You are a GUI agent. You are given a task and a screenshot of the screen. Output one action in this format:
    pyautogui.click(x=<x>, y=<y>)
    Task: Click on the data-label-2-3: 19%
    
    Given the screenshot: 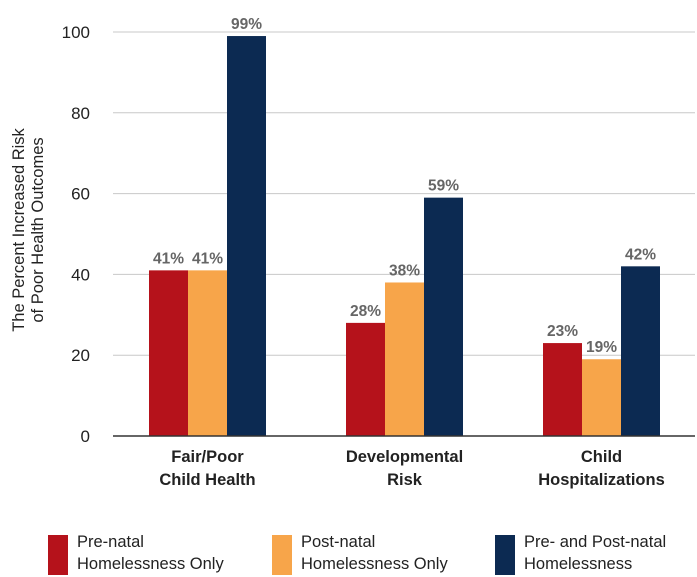 What is the action you would take?
    pyautogui.click(x=601, y=347)
    